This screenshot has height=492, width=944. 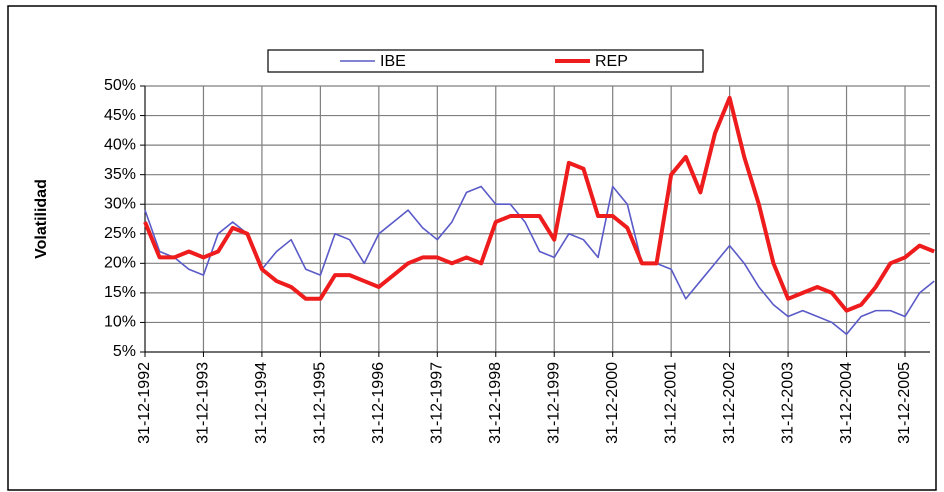 What do you see at coordinates (670, 403) in the screenshot?
I see `x-tick-label: 31-12-2001` at bounding box center [670, 403].